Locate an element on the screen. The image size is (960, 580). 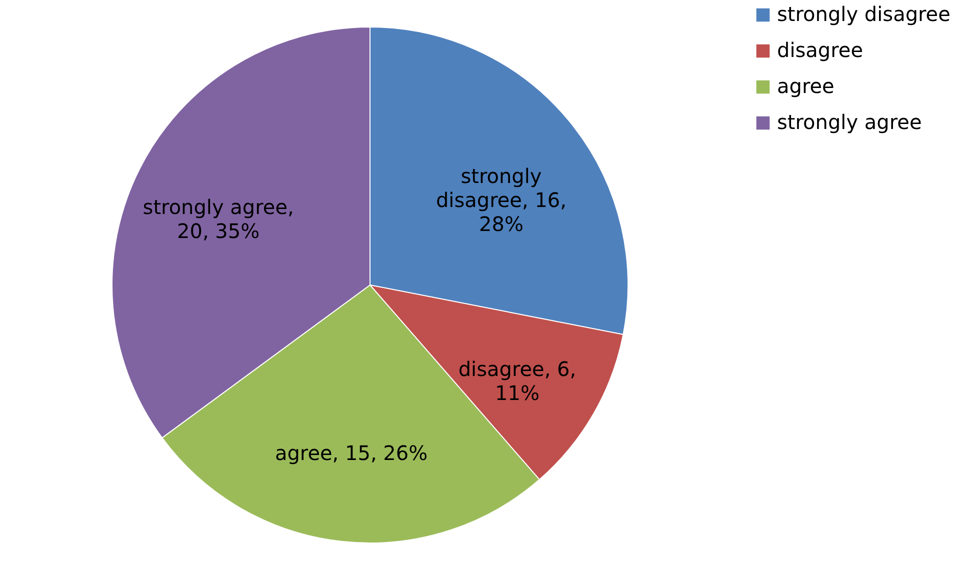
legend-label: disagree is located at coordinates (820, 50).